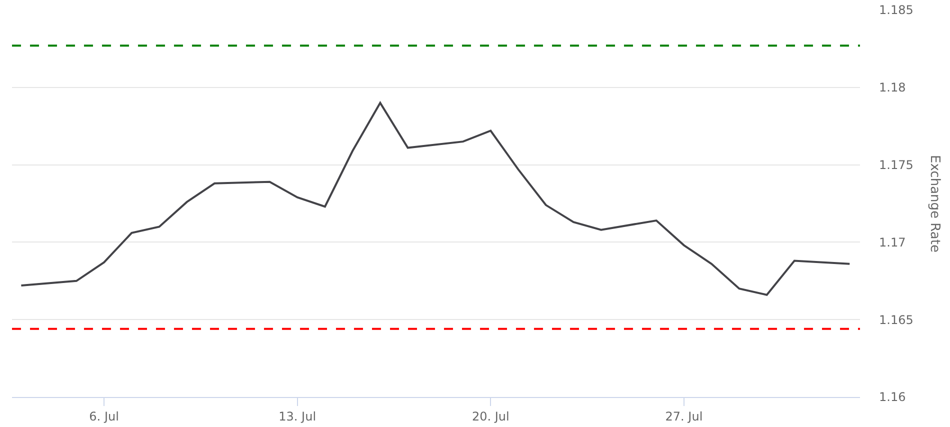 The image size is (950, 427). What do you see at coordinates (892, 87) in the screenshot?
I see `y-tick-label: 1.18` at bounding box center [892, 87].